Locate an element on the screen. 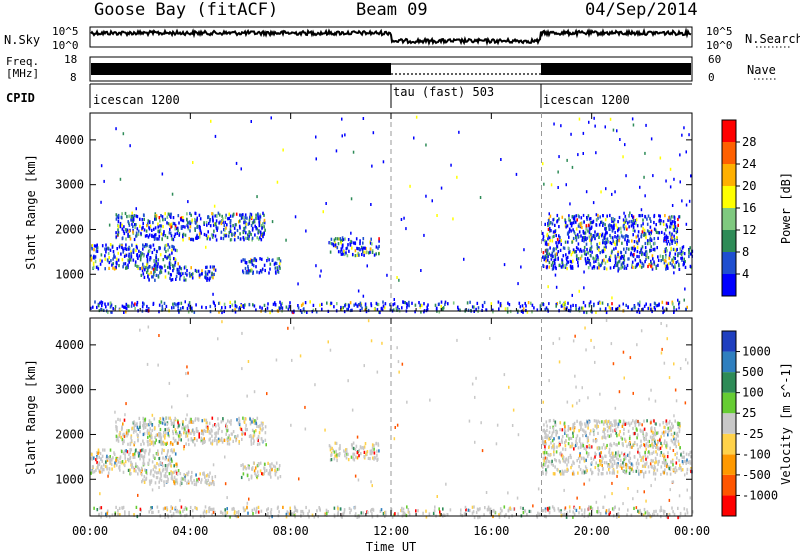  power-colorbar: 4 8 12 16 20 24 28 Power [dB] is located at coordinates (757, 208).